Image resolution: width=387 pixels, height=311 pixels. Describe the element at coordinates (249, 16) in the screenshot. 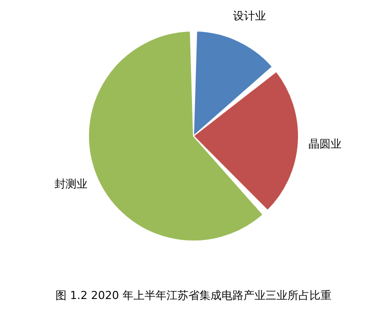

I see `slice-label: 设计业` at that location.